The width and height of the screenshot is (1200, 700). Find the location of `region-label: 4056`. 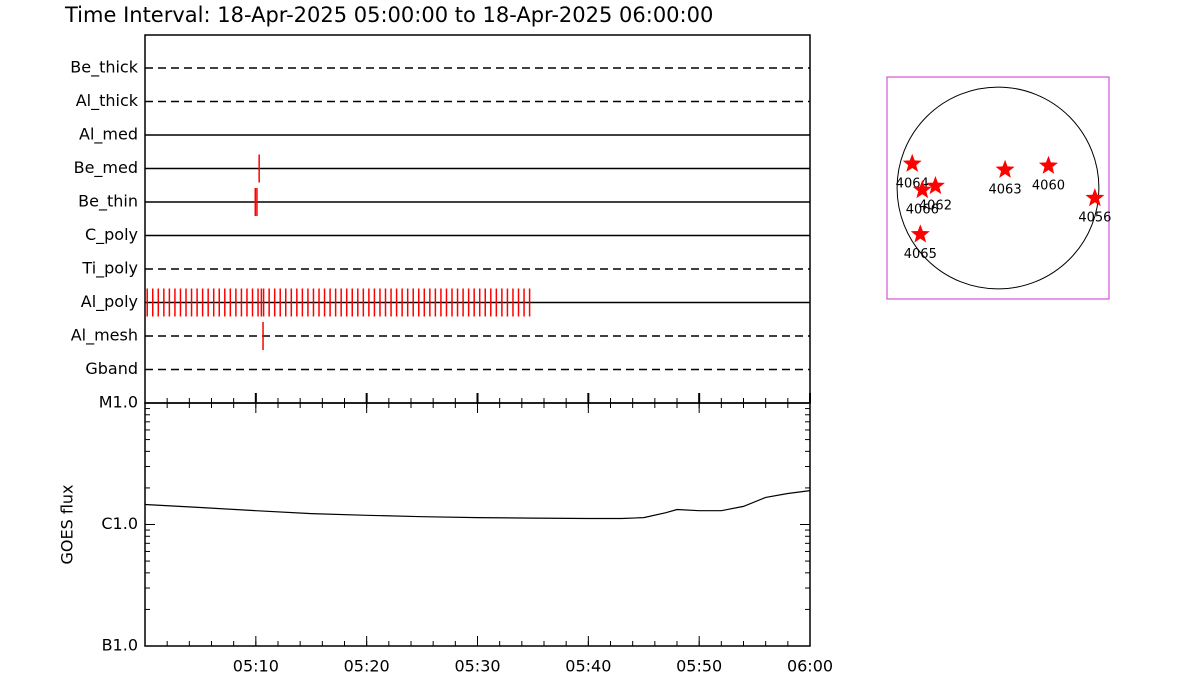

region-label: 4056 is located at coordinates (1094, 218).